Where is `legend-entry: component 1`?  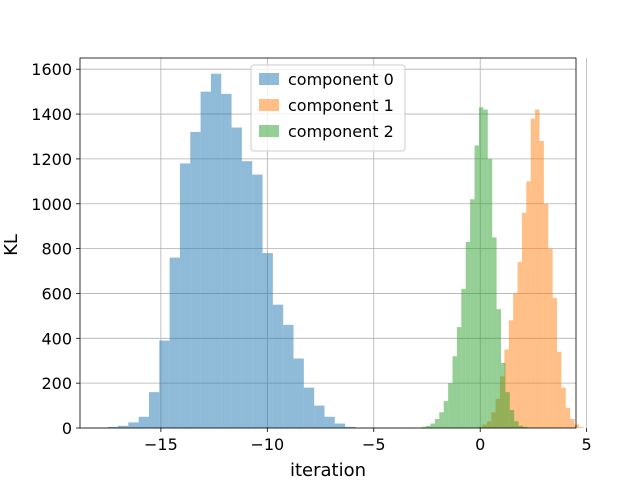 legend-entry: component 1 is located at coordinates (326, 105).